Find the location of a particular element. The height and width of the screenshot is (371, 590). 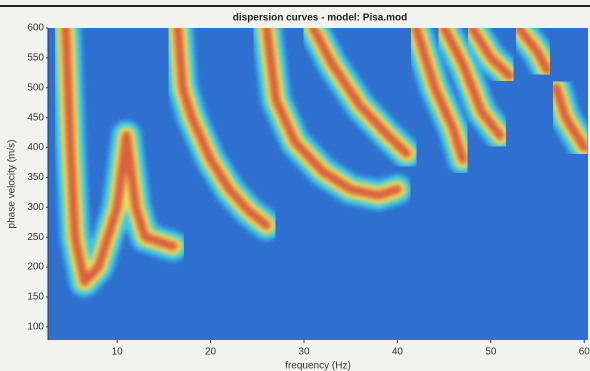

x-tick-label: 50 is located at coordinates (491, 352).